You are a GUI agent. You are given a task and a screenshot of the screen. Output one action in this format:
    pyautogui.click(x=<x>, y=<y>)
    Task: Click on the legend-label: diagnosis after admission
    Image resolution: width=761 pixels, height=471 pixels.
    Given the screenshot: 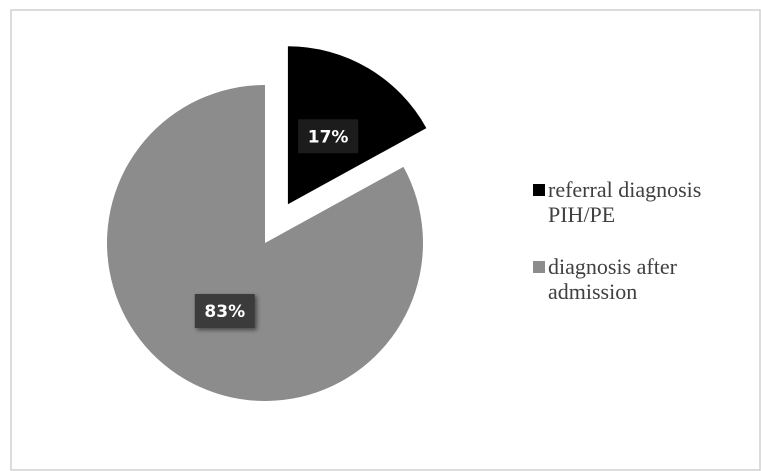 What is the action you would take?
    pyautogui.click(x=612, y=279)
    